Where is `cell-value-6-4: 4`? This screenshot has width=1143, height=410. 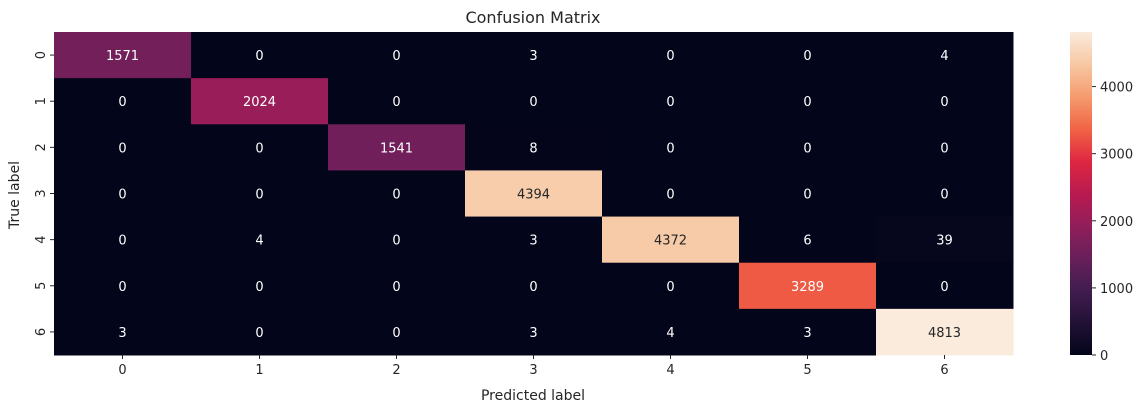
cell-value-6-4: 4 is located at coordinates (670, 333).